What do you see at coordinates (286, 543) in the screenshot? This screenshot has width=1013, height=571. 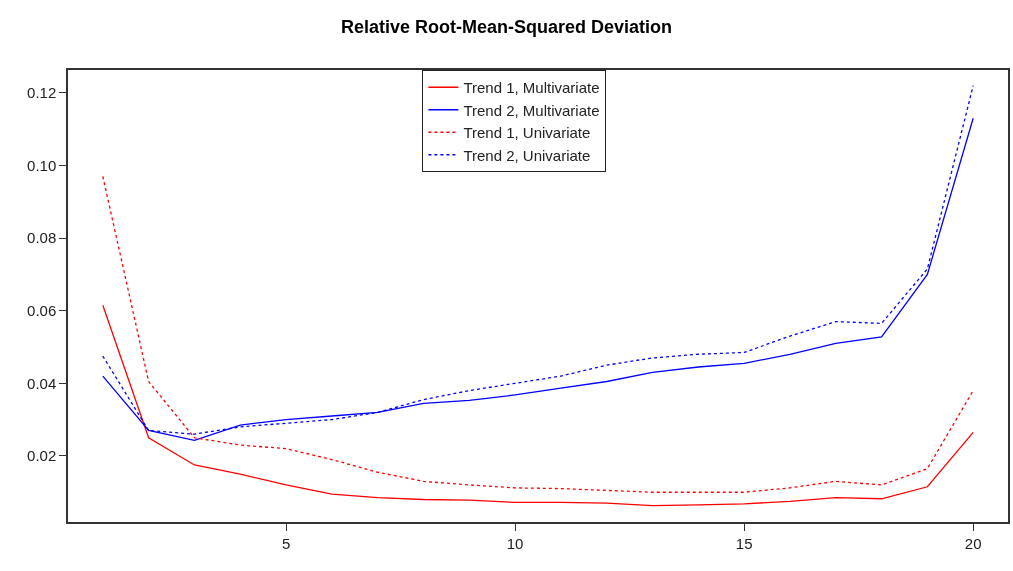 I see `x-tick-label: 5` at bounding box center [286, 543].